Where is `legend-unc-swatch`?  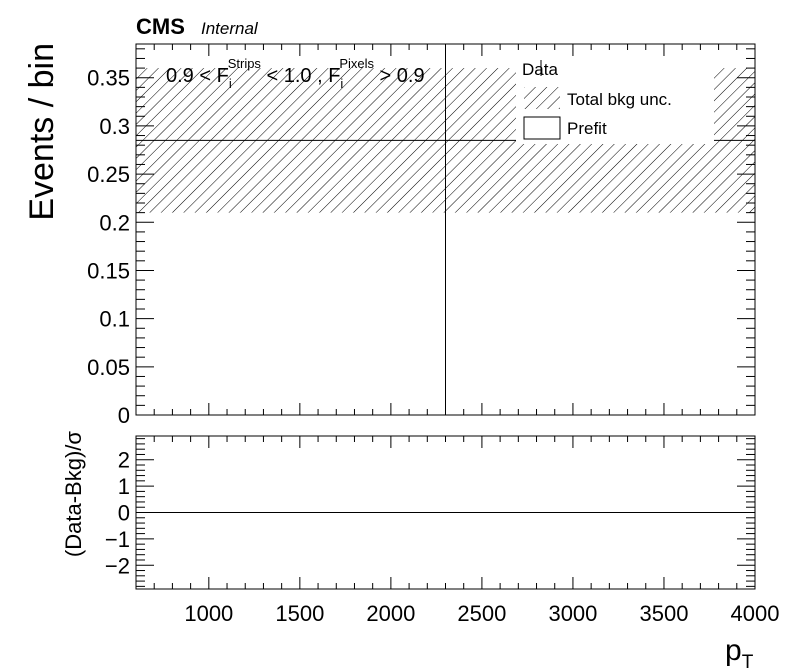 legend-unc-swatch is located at coordinates (542, 98).